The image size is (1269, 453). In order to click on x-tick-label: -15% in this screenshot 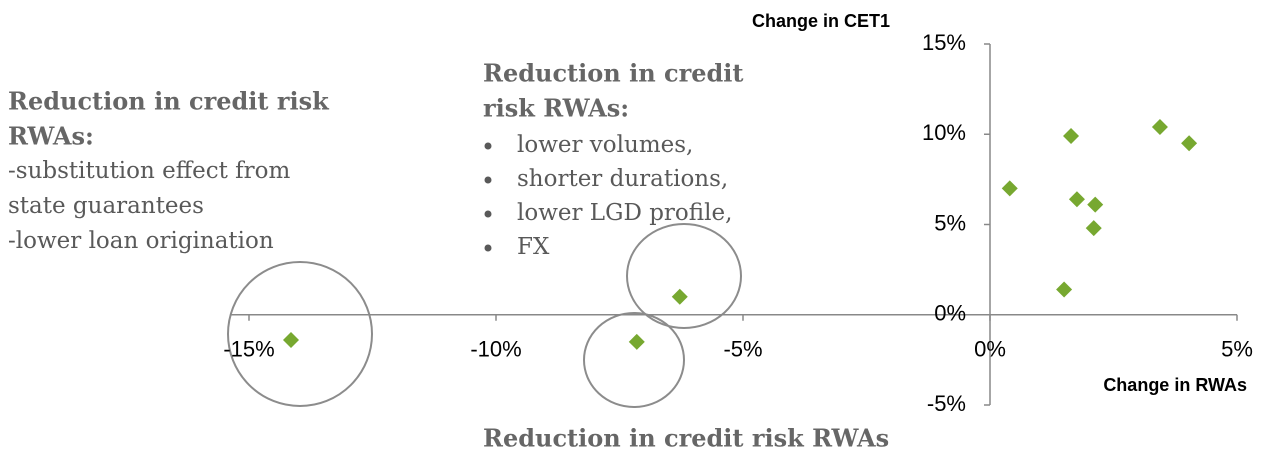, I will do `click(248, 349)`.